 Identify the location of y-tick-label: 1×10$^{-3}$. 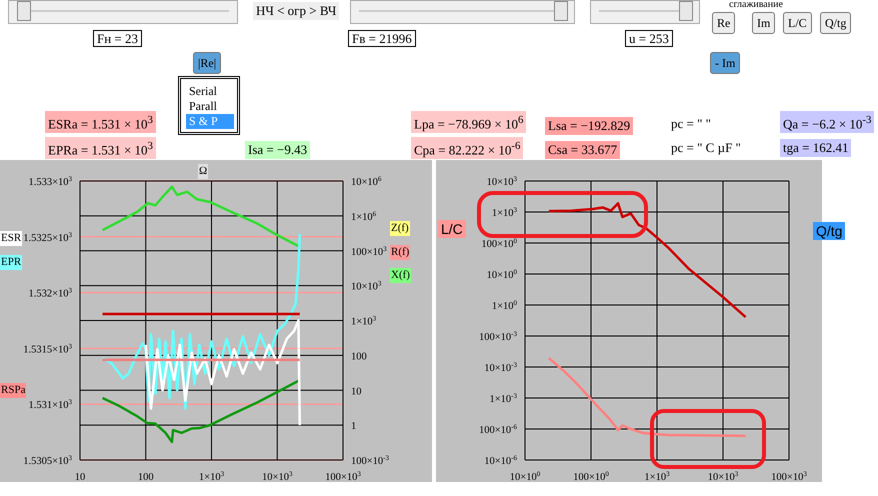
(503, 398).